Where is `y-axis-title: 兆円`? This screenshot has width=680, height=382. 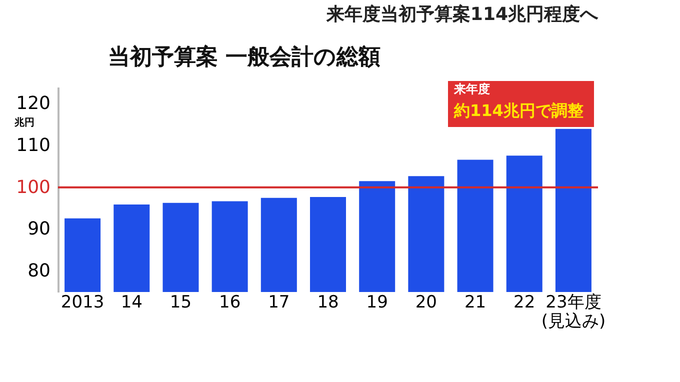
y-axis-title: 兆円 is located at coordinates (24, 122).